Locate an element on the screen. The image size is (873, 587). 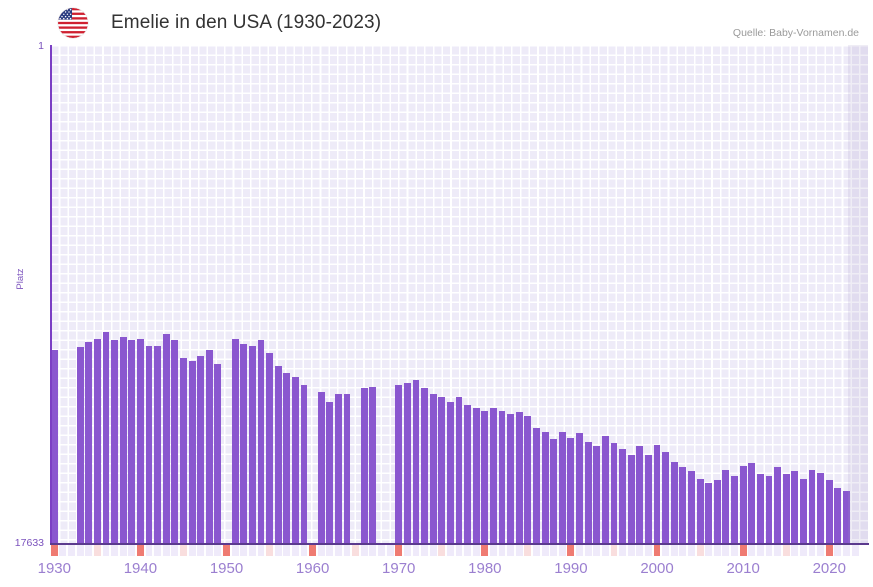
x-axis-labels: 1930 1940 1950 1960 1970 1980 1990 2000 2010 2020 is located at coordinates (436, 572).